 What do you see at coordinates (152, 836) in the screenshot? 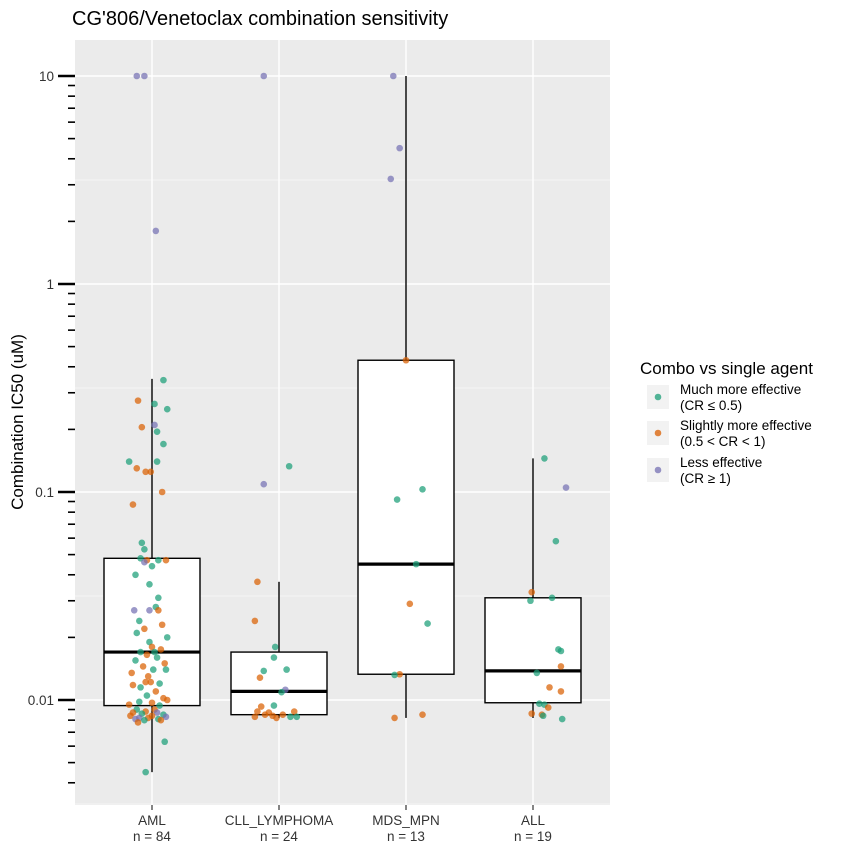
I see `x-count-label: n = 84` at bounding box center [152, 836].